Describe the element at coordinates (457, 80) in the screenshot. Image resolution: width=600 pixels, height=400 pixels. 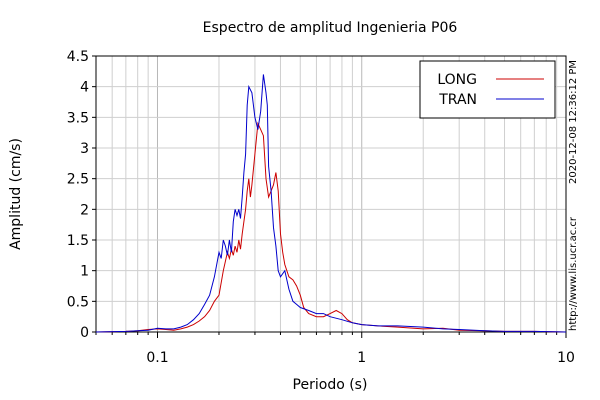
I see `legend-label-long: LONG` at that location.